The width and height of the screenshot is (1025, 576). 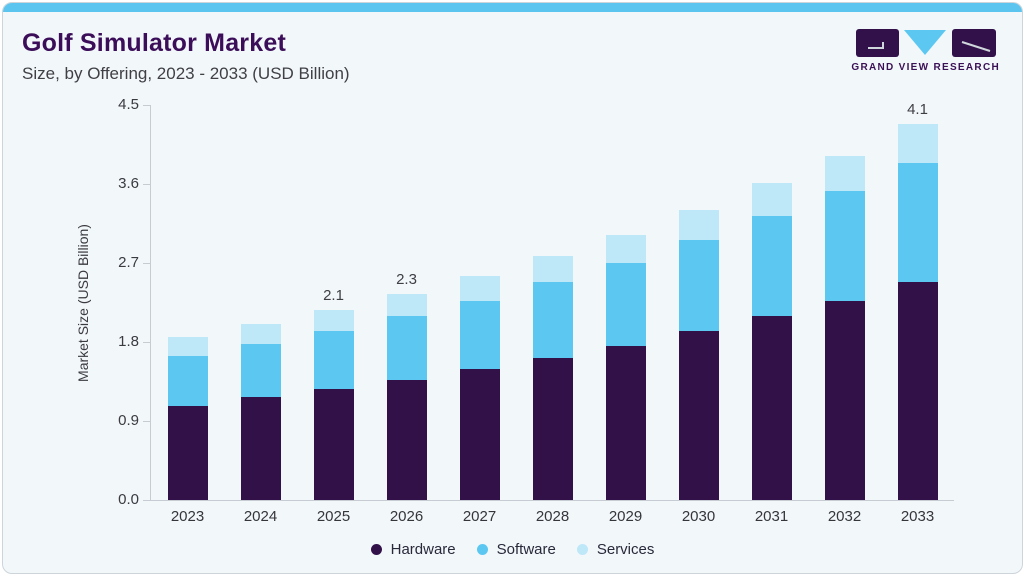 I want to click on bar-segment-software-2029, so click(x=625, y=304).